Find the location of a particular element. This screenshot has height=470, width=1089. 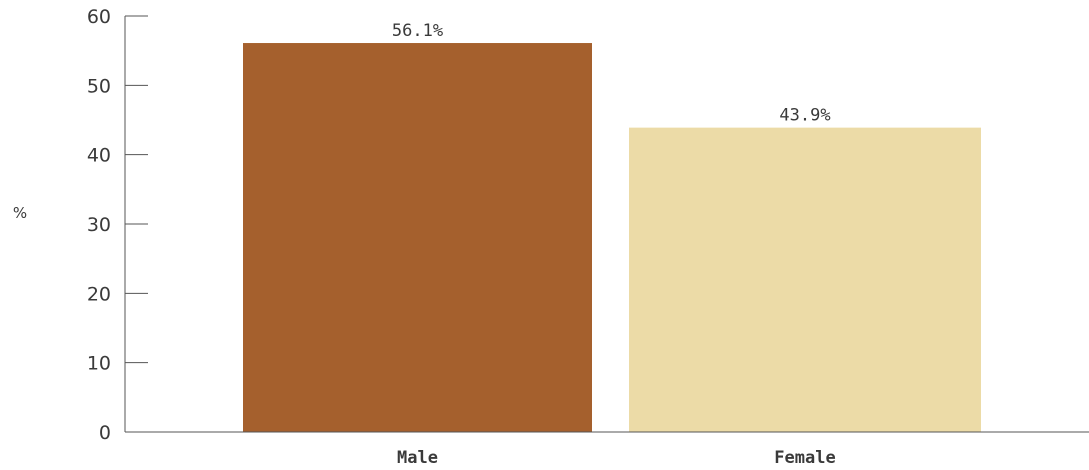

y-axis-ticks: 0 10 20 30 40 50 60 is located at coordinates (117, 225).